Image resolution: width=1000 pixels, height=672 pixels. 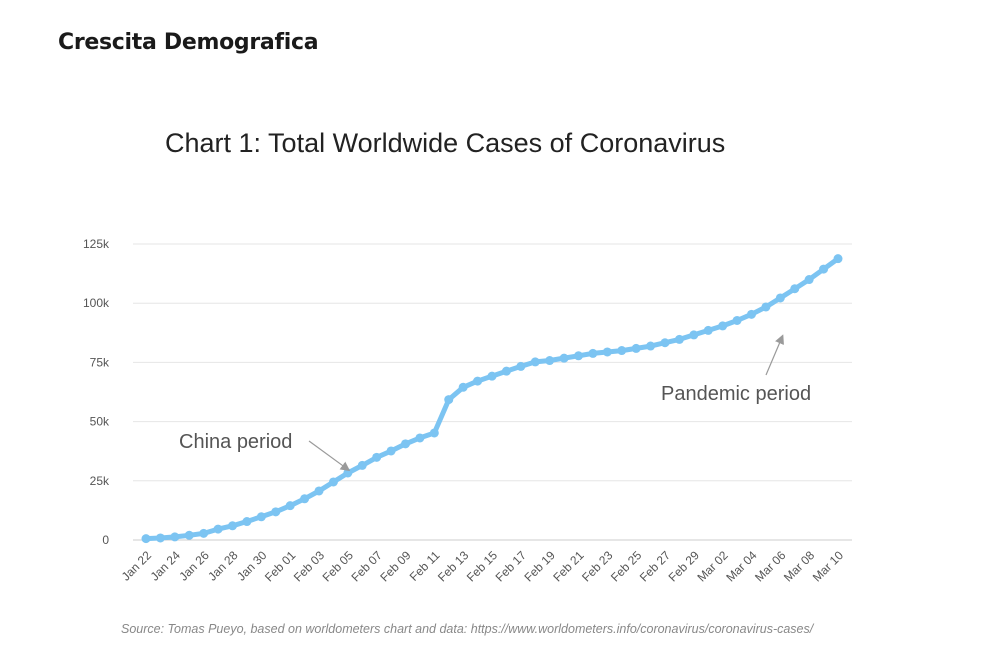 What do you see at coordinates (194, 566) in the screenshot?
I see `x-tick-label: Jan 26` at bounding box center [194, 566].